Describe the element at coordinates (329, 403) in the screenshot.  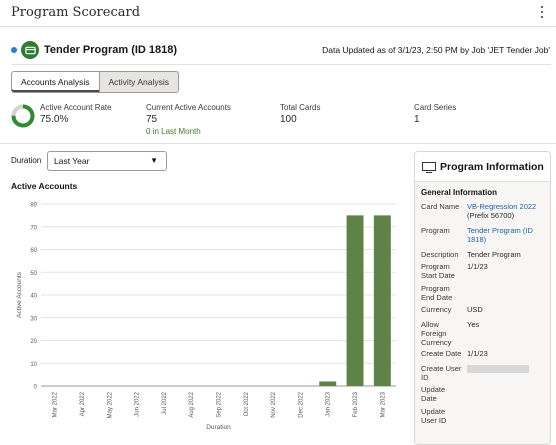
I see `x-tick-label: Jan 2023` at that location.